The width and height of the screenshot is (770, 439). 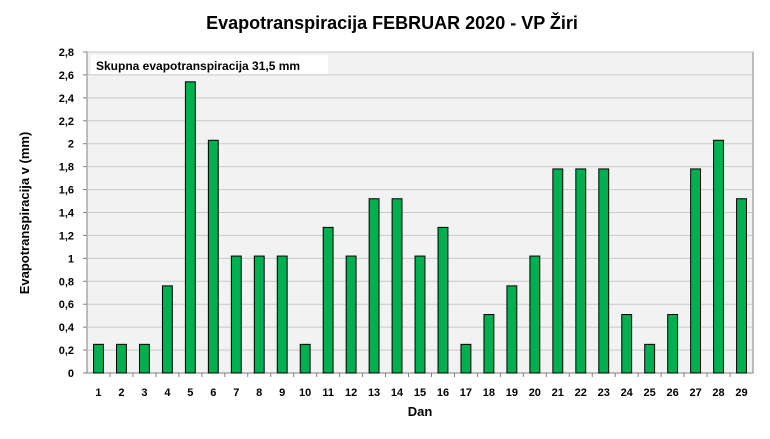 What do you see at coordinates (236, 393) in the screenshot?
I see `x-tick-label: 7` at bounding box center [236, 393].